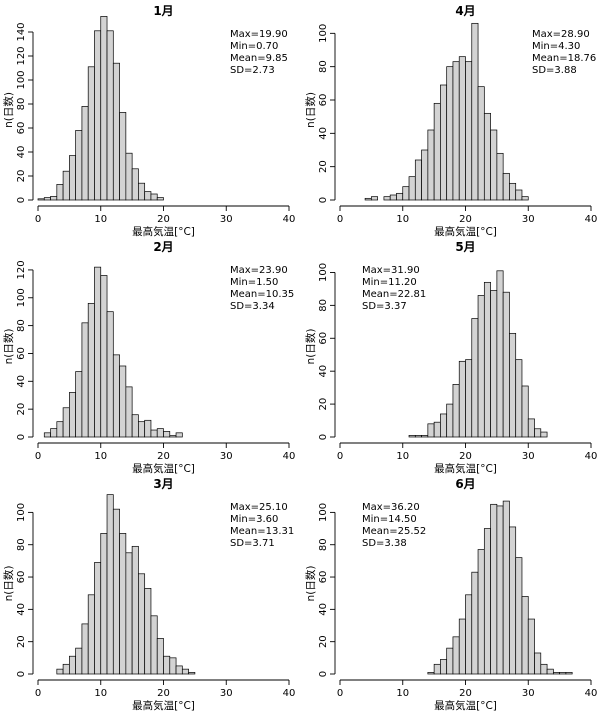 The width and height of the screenshot is (605, 712). I want to click on stat-label: Max=28.90, so click(561, 34).